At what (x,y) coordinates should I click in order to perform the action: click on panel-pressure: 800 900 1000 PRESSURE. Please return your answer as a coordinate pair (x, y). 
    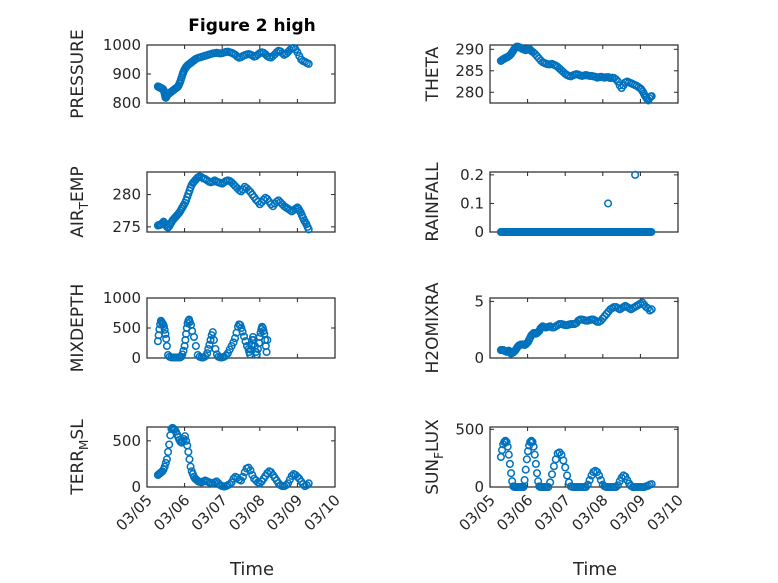
    Looking at the image, I should click on (202, 74).